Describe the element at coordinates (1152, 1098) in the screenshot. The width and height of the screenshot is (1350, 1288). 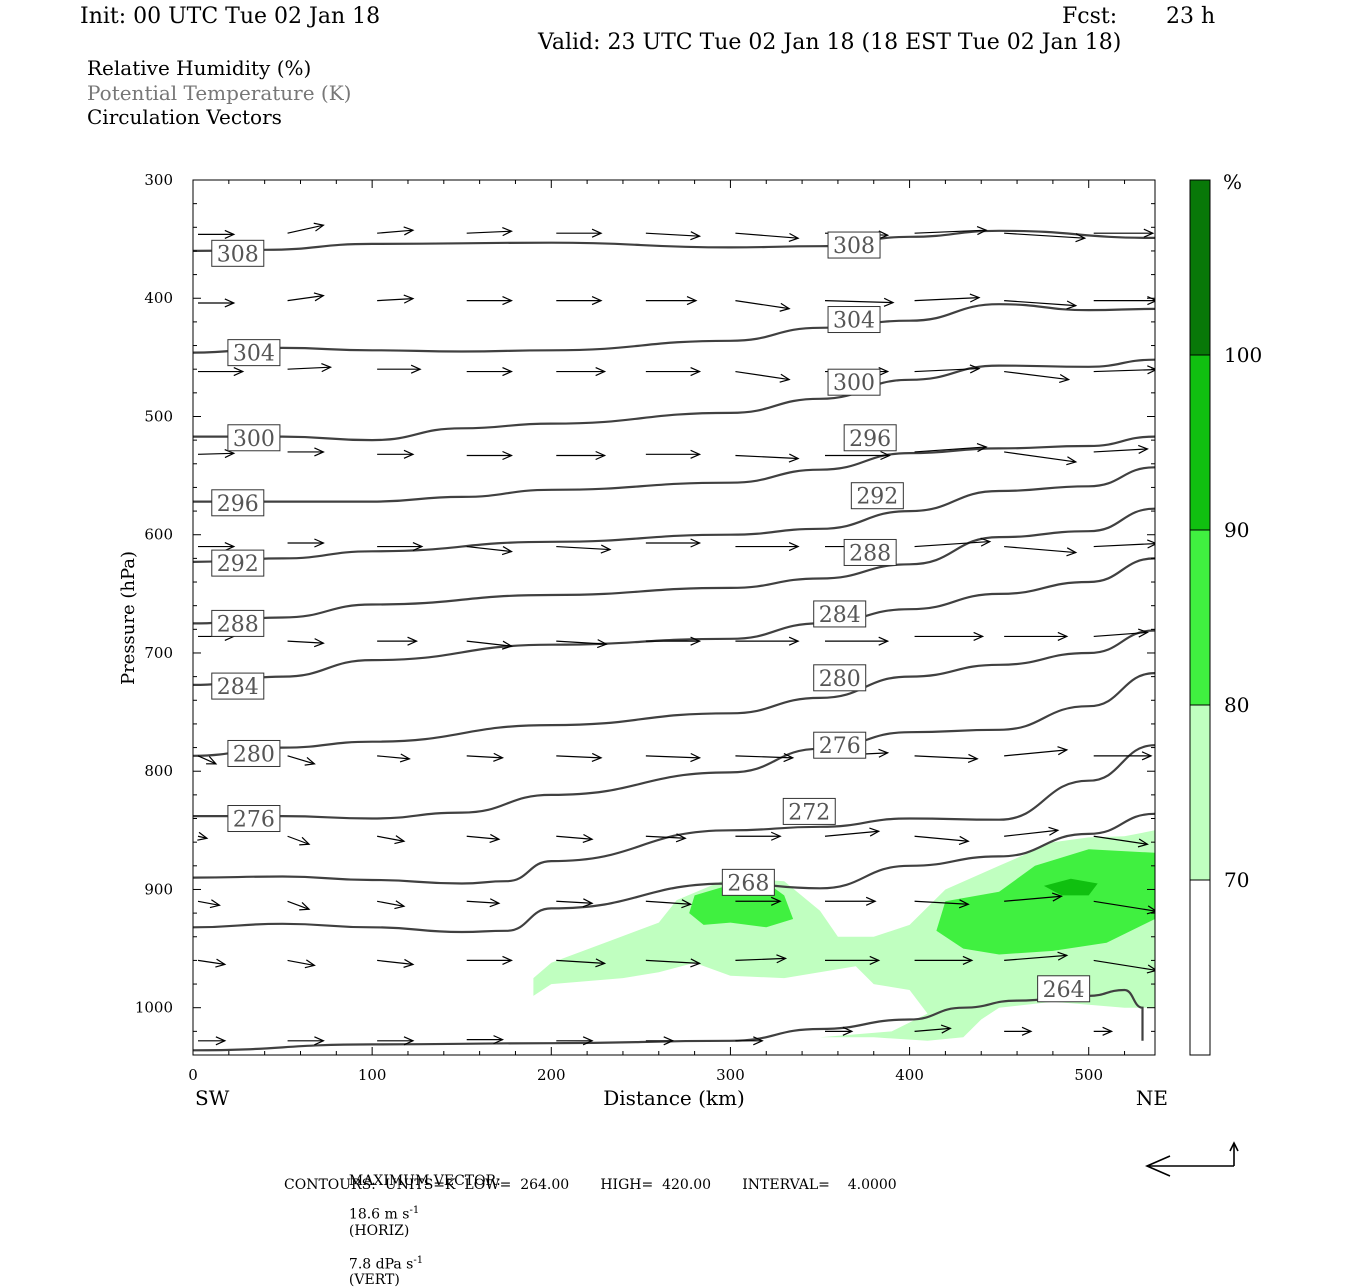
I see `x-axis-right-end: NE` at that location.